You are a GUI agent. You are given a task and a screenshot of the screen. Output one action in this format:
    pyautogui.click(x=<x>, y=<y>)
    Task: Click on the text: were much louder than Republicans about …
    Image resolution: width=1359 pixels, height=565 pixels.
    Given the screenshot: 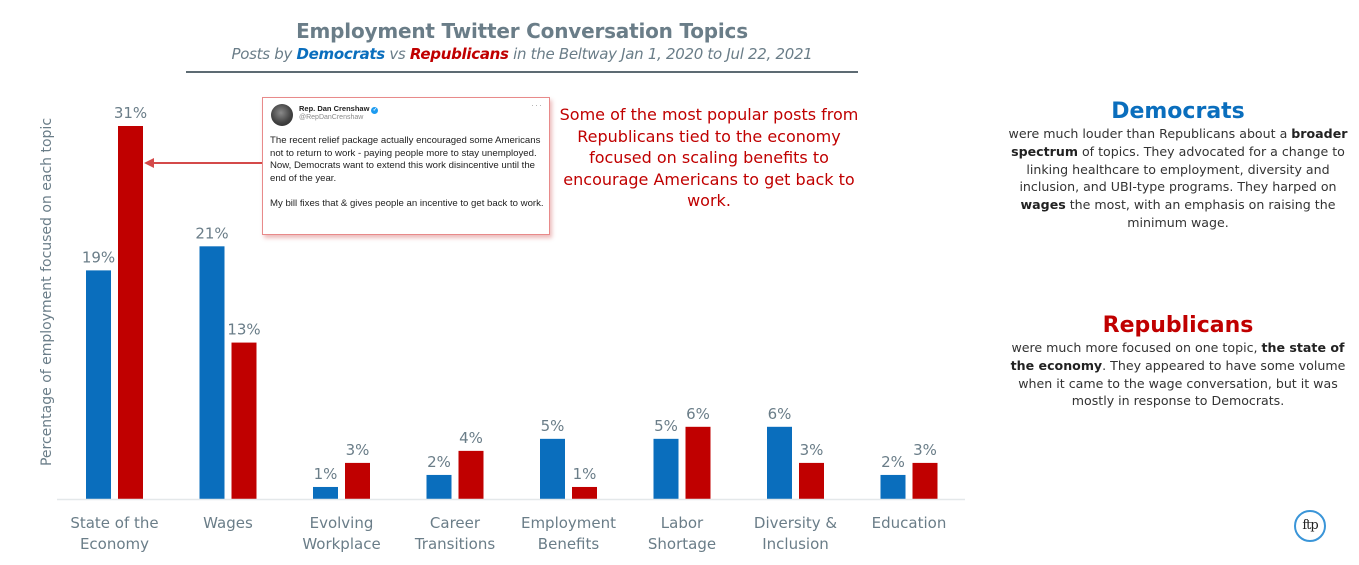 What is the action you would take?
    pyautogui.click(x=1150, y=133)
    